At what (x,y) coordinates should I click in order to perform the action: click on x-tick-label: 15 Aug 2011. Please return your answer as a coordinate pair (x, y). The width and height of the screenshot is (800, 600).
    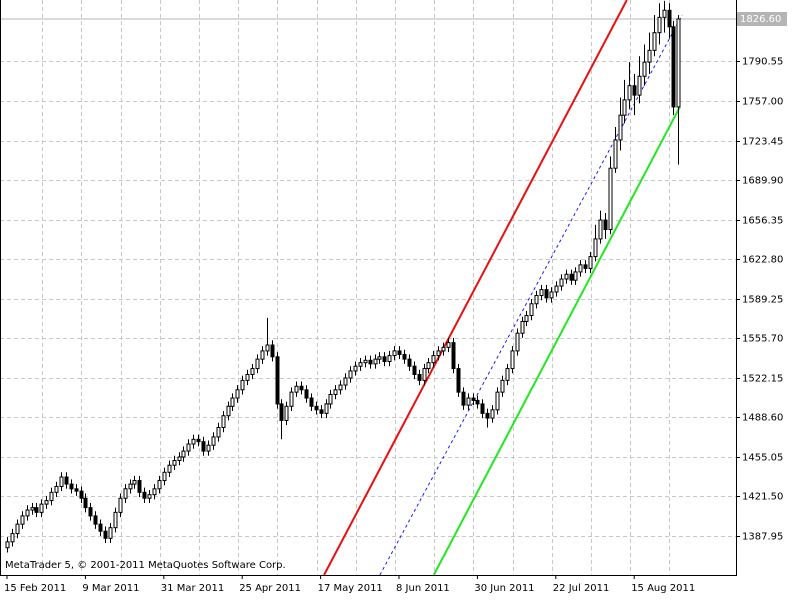
    Looking at the image, I should click on (663, 588).